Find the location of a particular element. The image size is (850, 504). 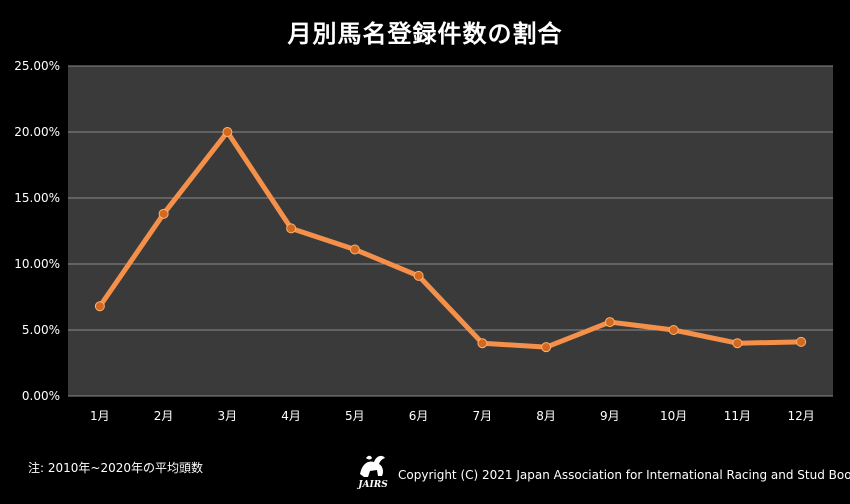

x-tick-label: 10月 is located at coordinates (673, 416).